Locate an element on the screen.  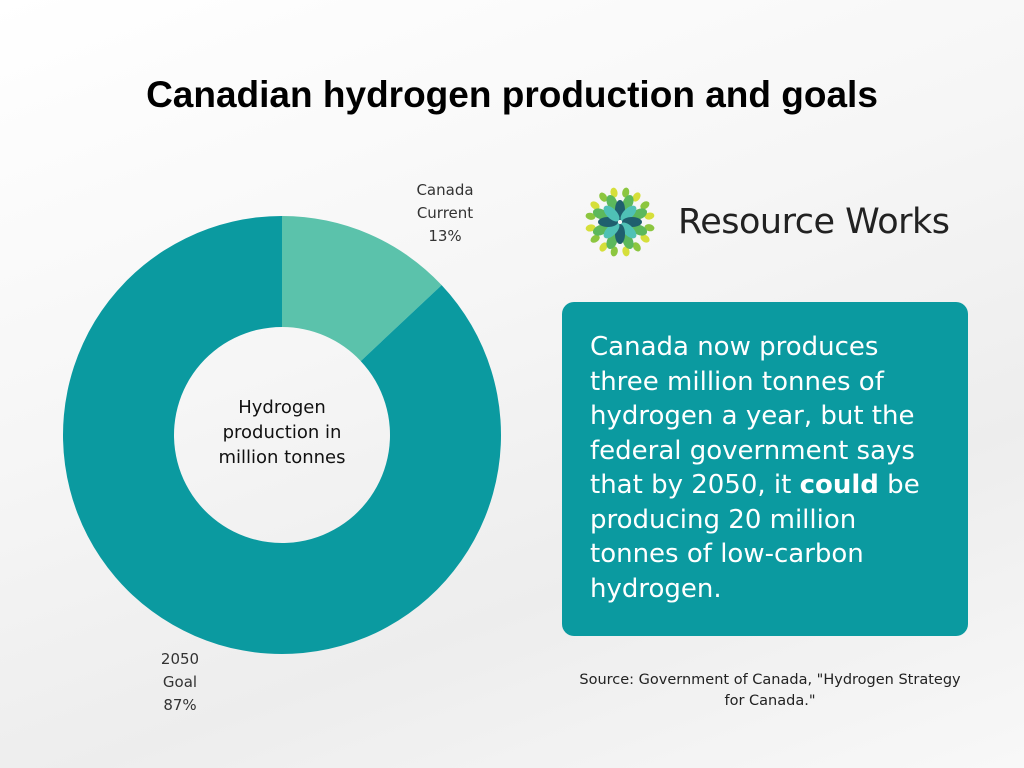
logo-text: Resource Works is located at coordinates (814, 222).